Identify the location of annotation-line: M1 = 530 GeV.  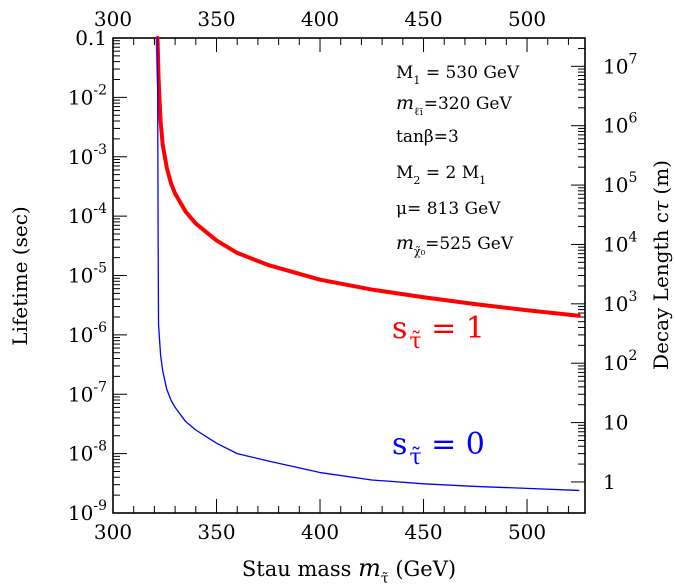
(458, 75).